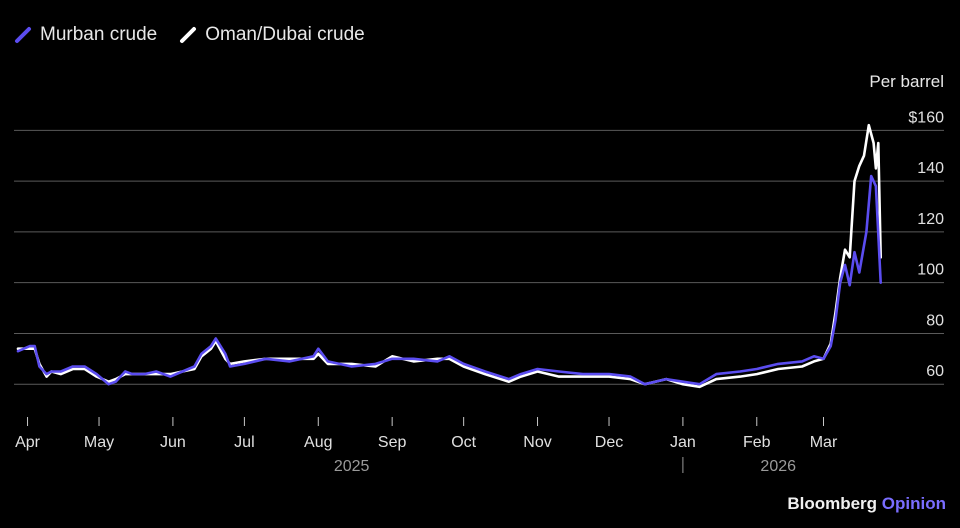  Describe the element at coordinates (463, 442) in the screenshot. I see `x-tick-label: Oct` at that location.